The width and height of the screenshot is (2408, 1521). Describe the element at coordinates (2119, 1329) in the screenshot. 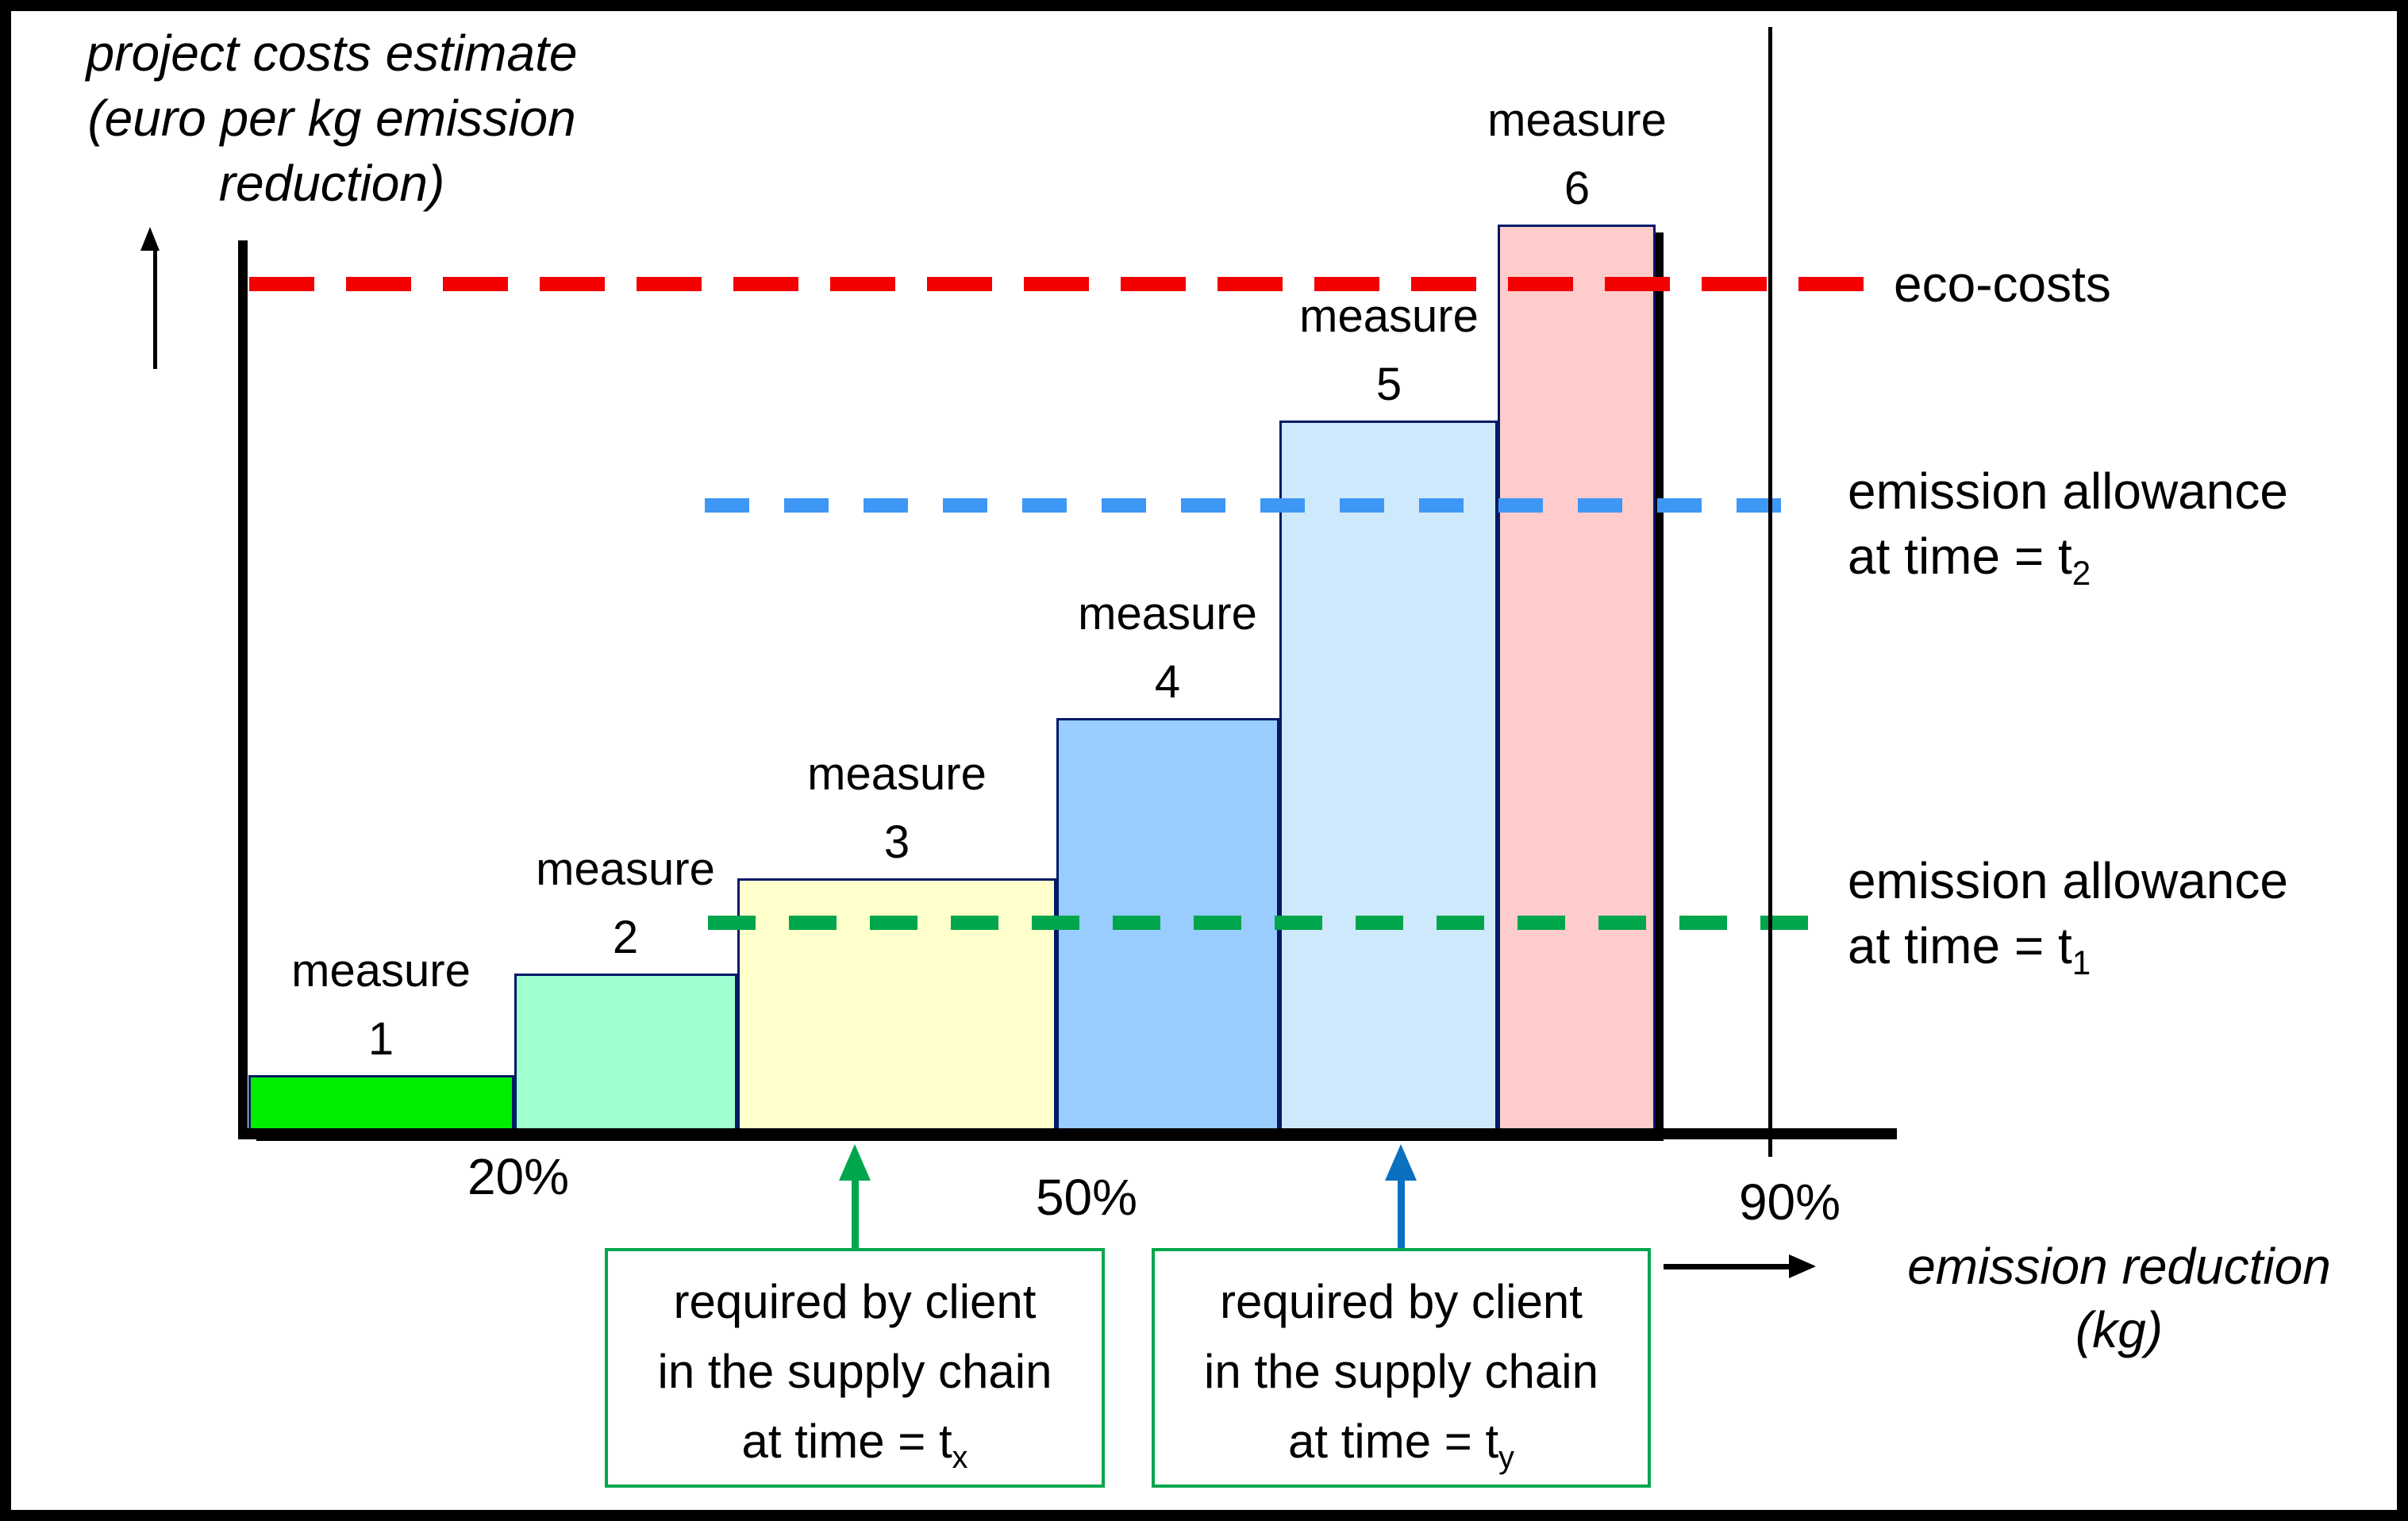

I see `x-axis-title-line2: (kg)` at that location.